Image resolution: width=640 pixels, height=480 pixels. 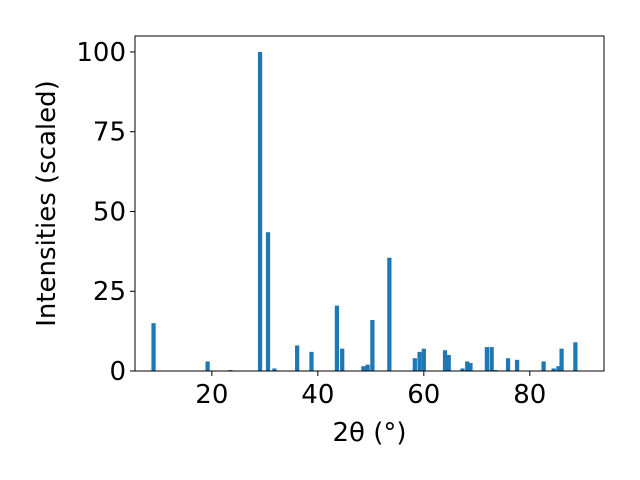 What do you see at coordinates (369, 433) in the screenshot?
I see `x-axis-label: 2θ (°)` at bounding box center [369, 433].